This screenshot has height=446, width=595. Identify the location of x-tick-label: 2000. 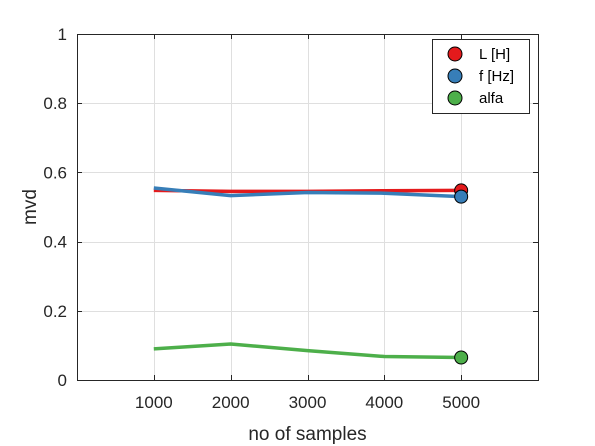
(231, 402).